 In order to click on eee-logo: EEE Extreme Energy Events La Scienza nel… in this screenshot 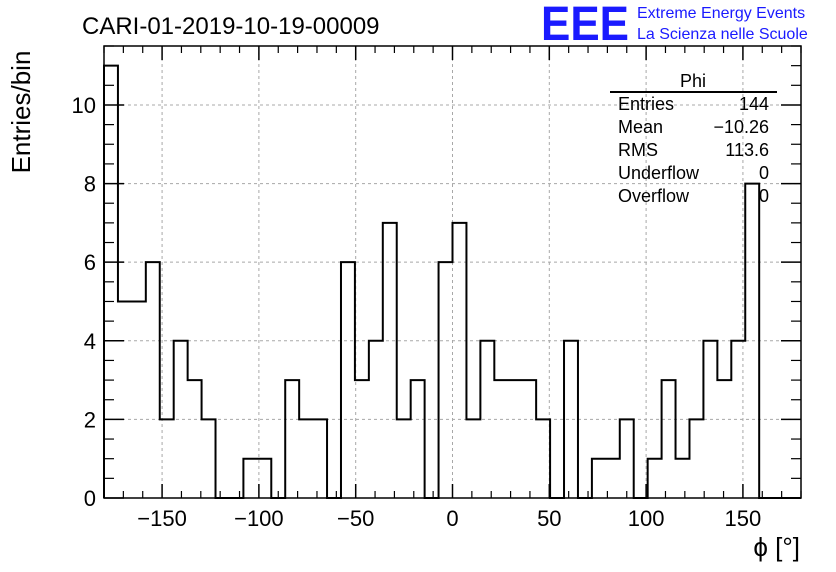, I will do `click(674, 25)`.